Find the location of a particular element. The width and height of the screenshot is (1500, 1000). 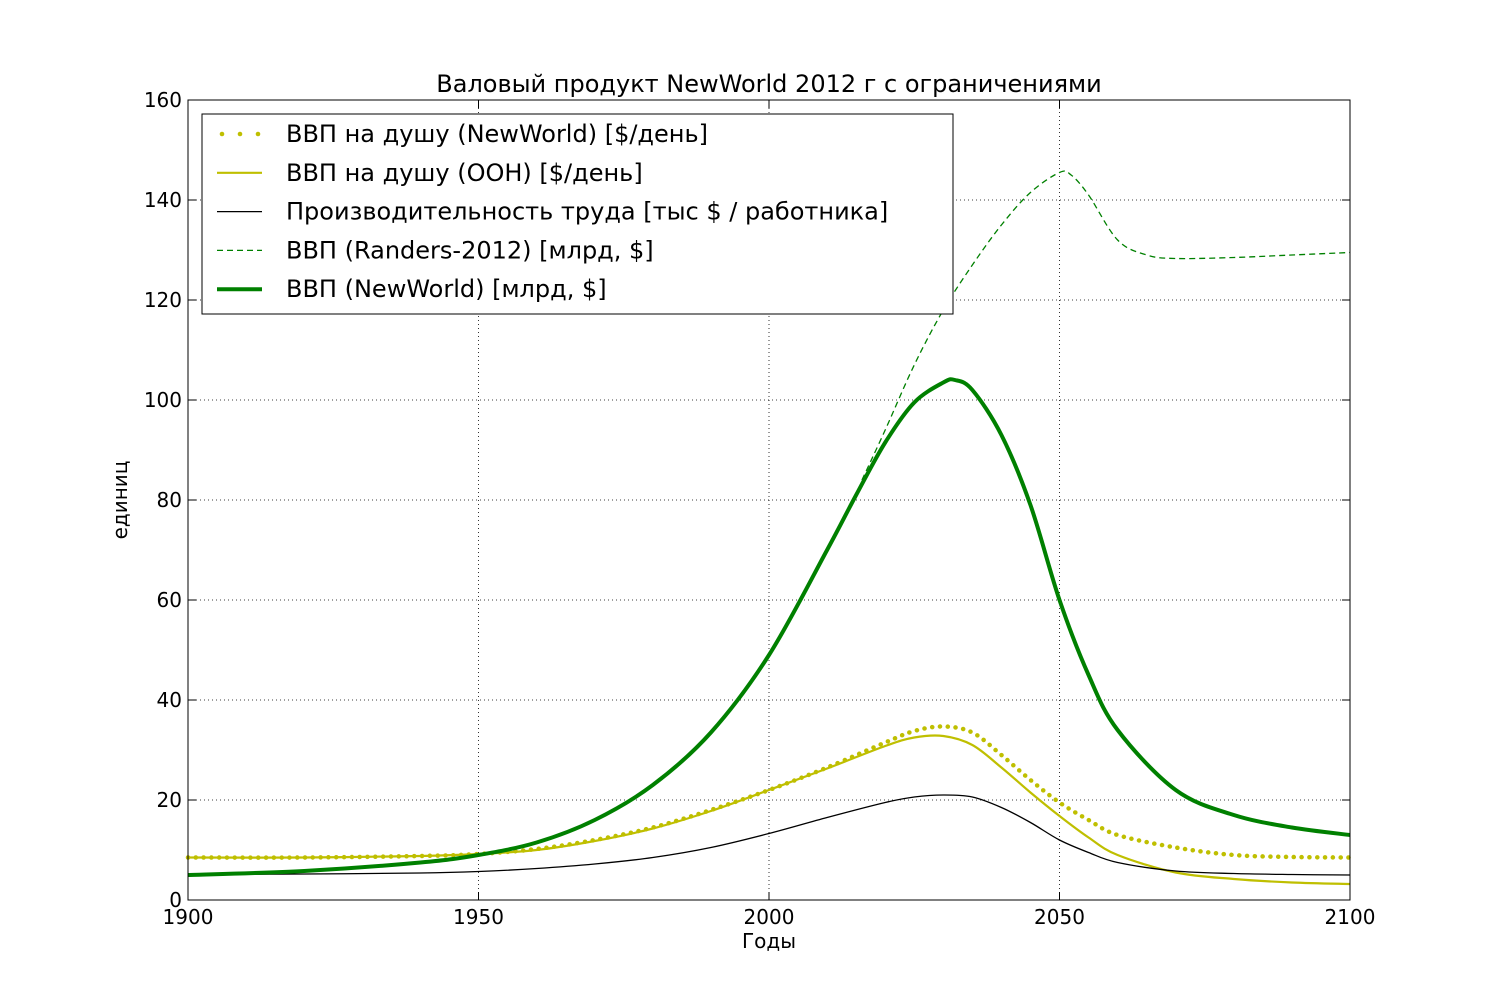

y-tick-label: 0 is located at coordinates (175, 900).